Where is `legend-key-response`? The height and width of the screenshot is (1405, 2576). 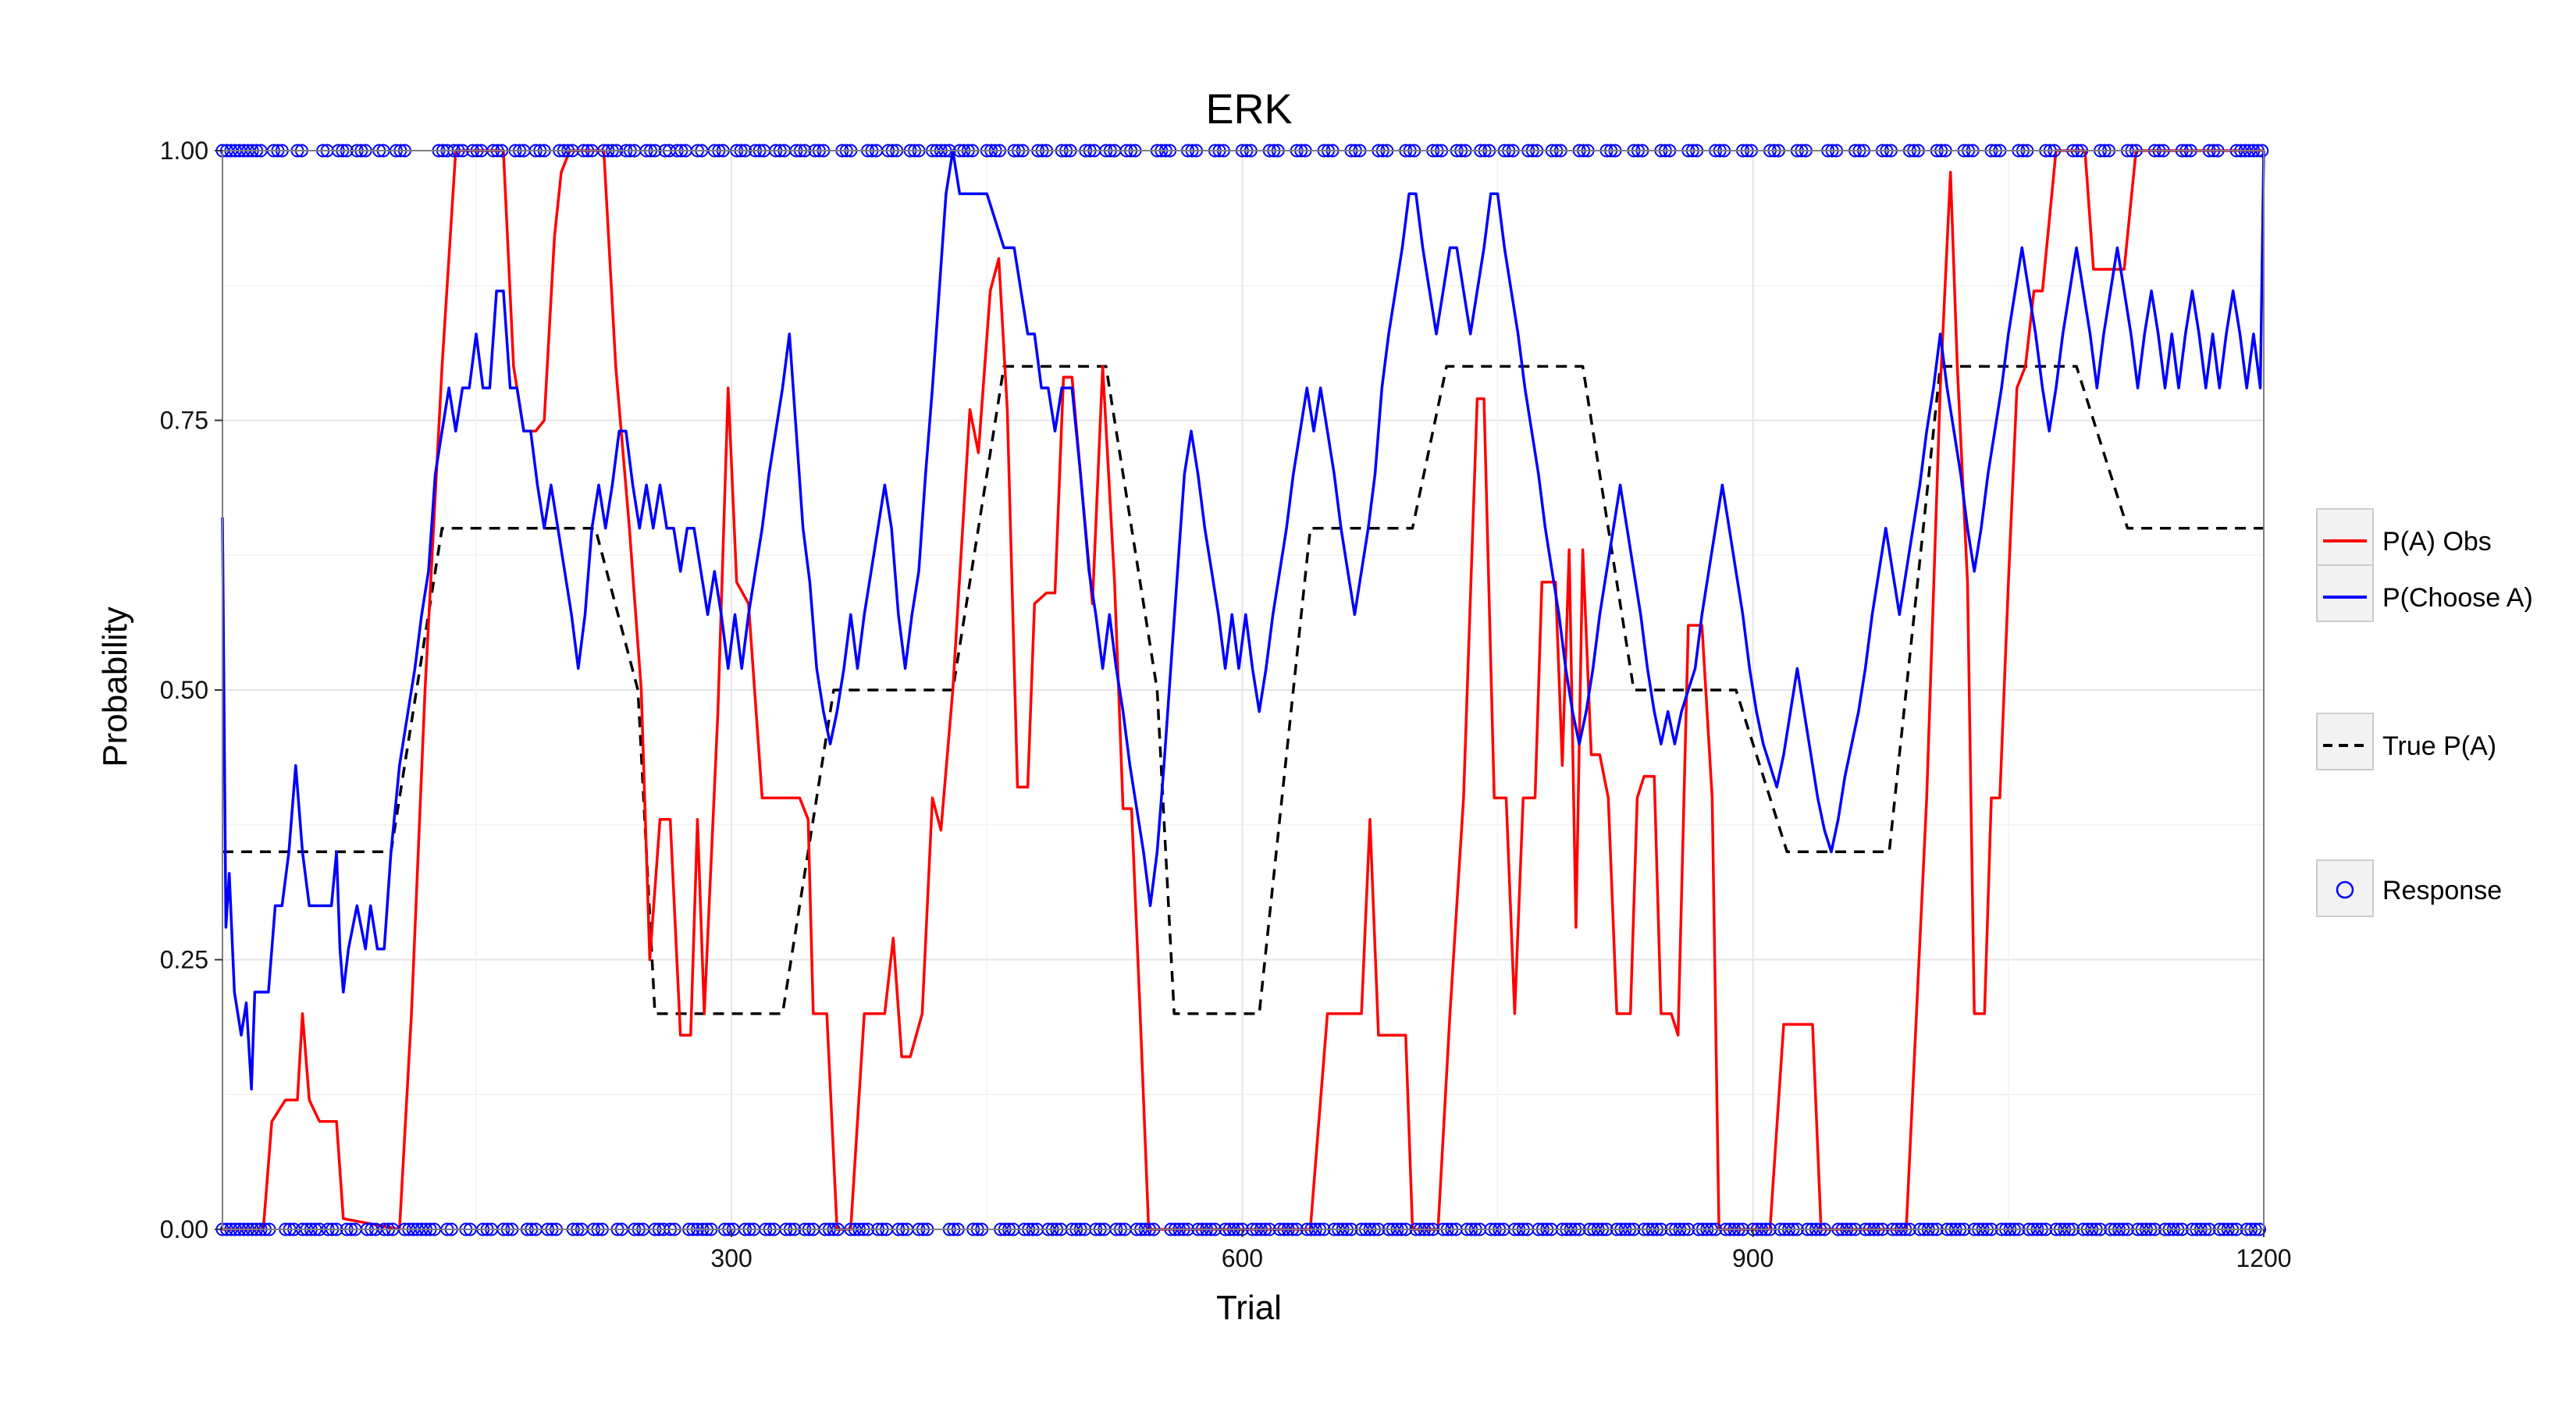
legend-key-response is located at coordinates (2345, 890).